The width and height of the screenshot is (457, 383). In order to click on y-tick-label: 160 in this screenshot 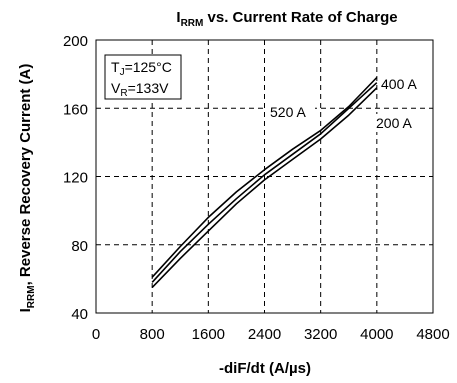, I will do `click(75, 109)`.